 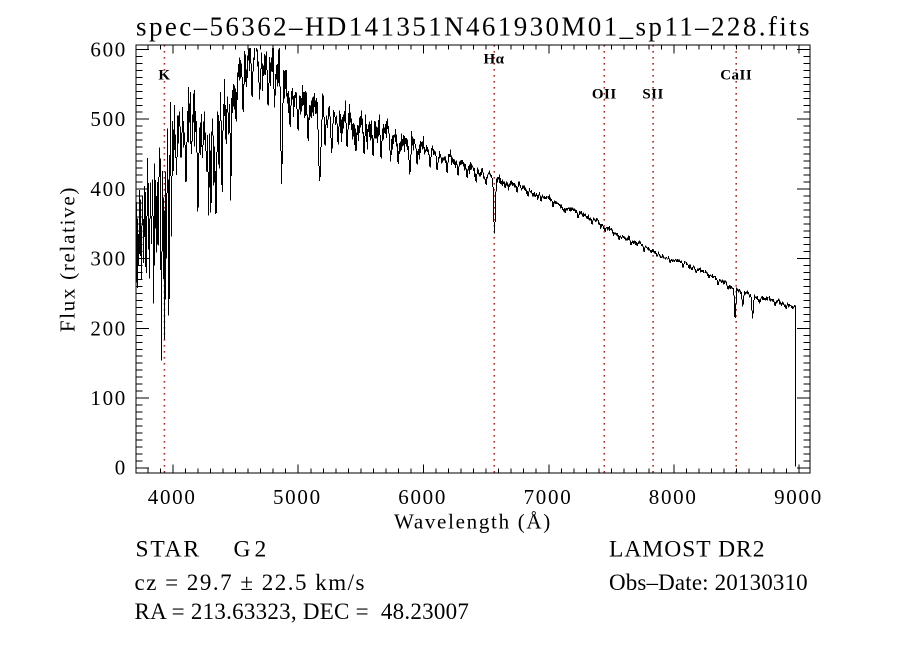 I want to click on svg-text: Obs–Date: 20130310, so click(x=708, y=582).